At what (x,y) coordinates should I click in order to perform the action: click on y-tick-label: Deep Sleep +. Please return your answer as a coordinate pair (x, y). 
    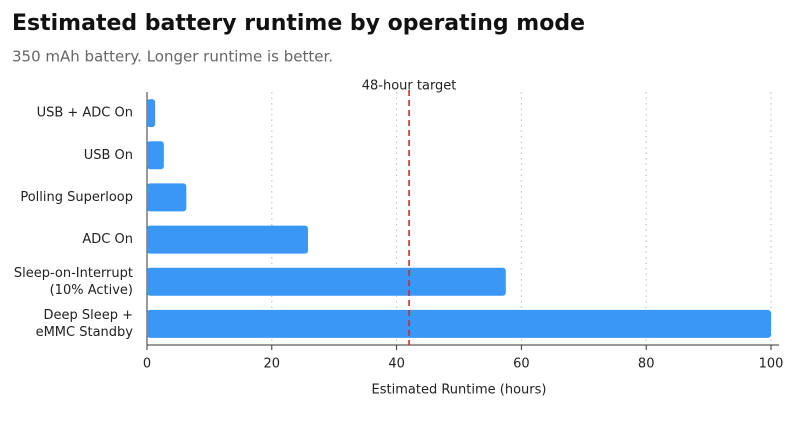
    Looking at the image, I should click on (88, 315).